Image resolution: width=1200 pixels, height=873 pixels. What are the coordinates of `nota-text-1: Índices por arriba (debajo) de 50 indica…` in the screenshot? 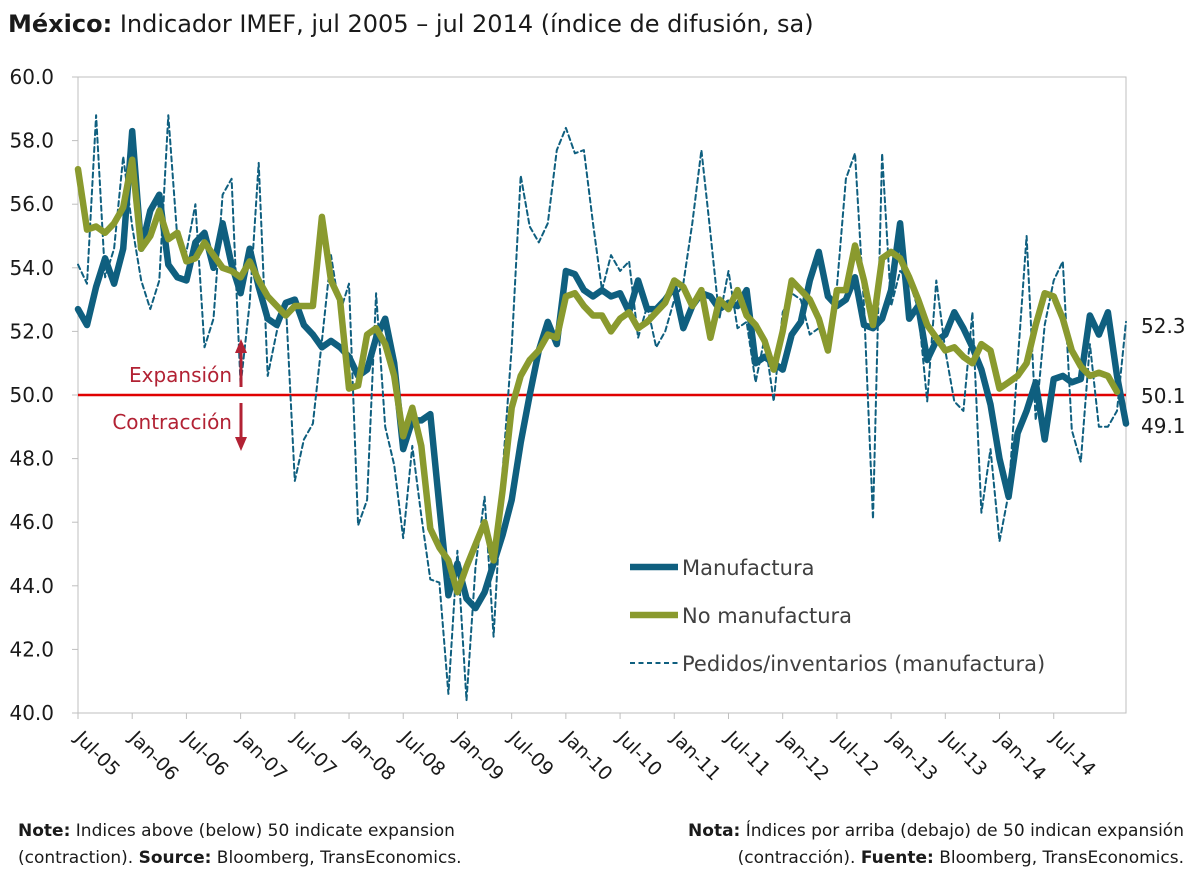 It's located at (962, 831).